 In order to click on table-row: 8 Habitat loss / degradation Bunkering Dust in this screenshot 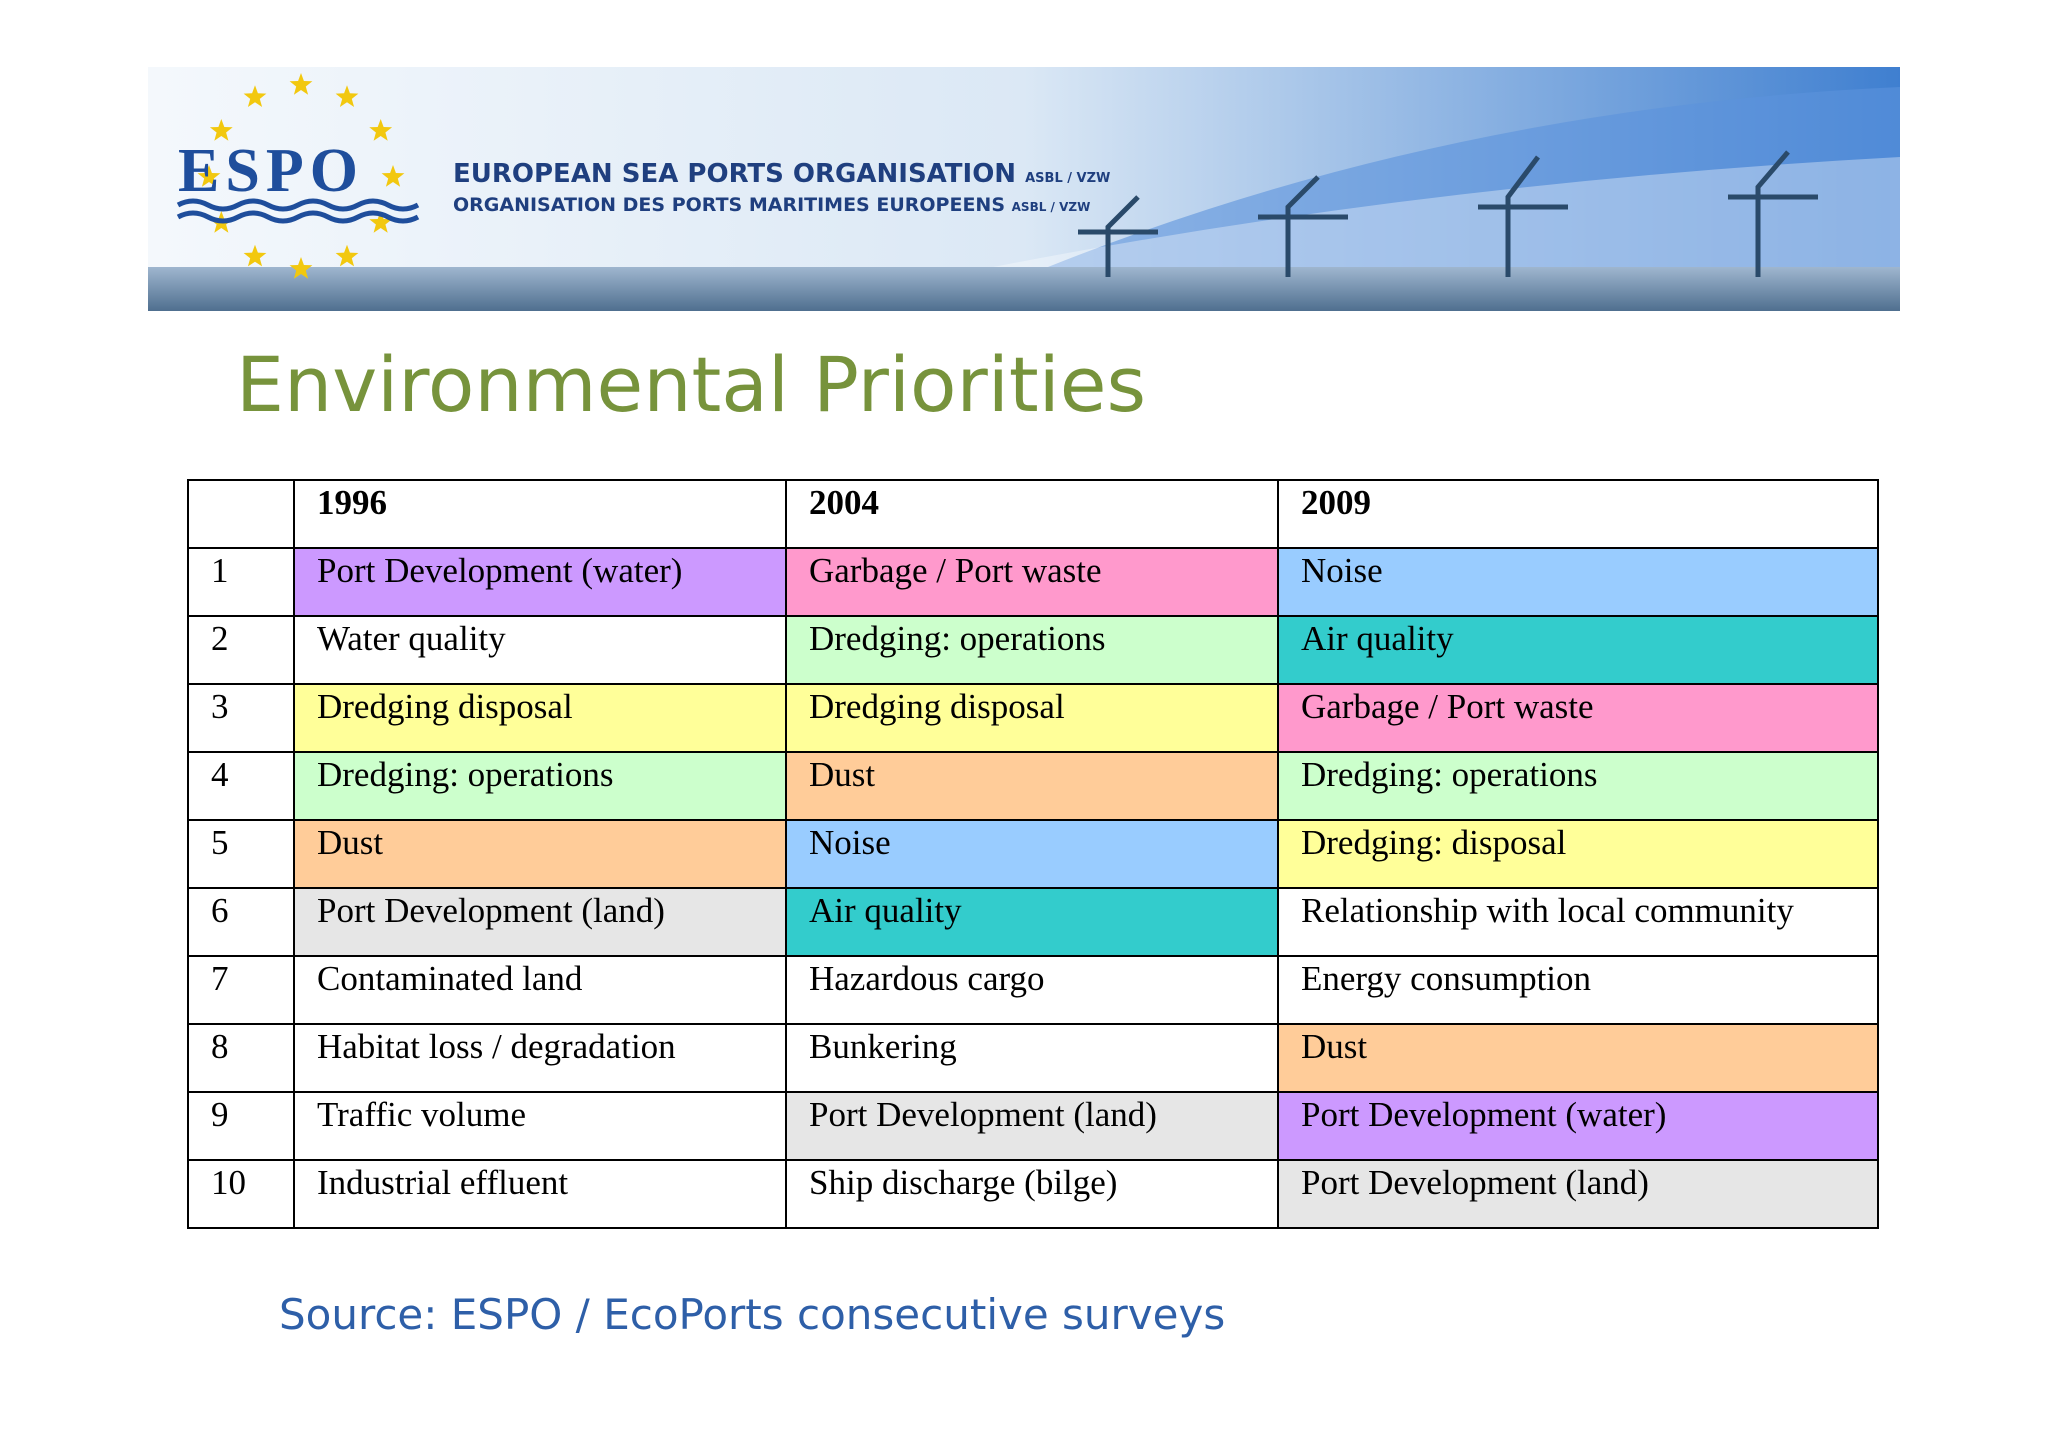, I will do `click(1033, 1058)`.